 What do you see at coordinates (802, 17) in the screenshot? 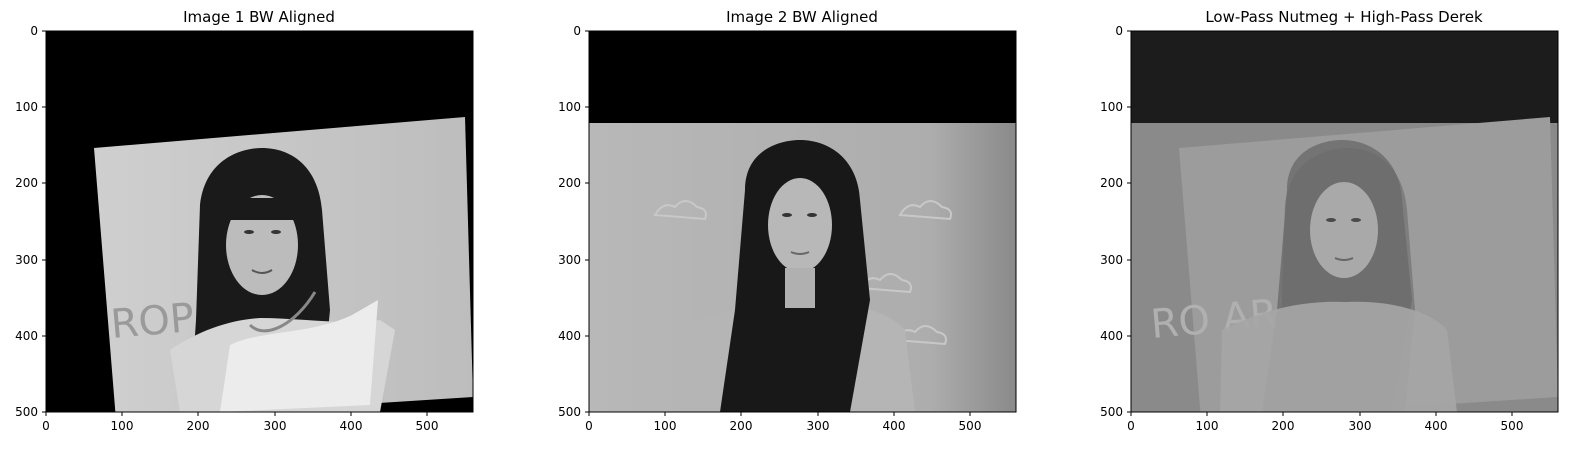
I see `panel-title: Image 2 BW Aligned` at bounding box center [802, 17].